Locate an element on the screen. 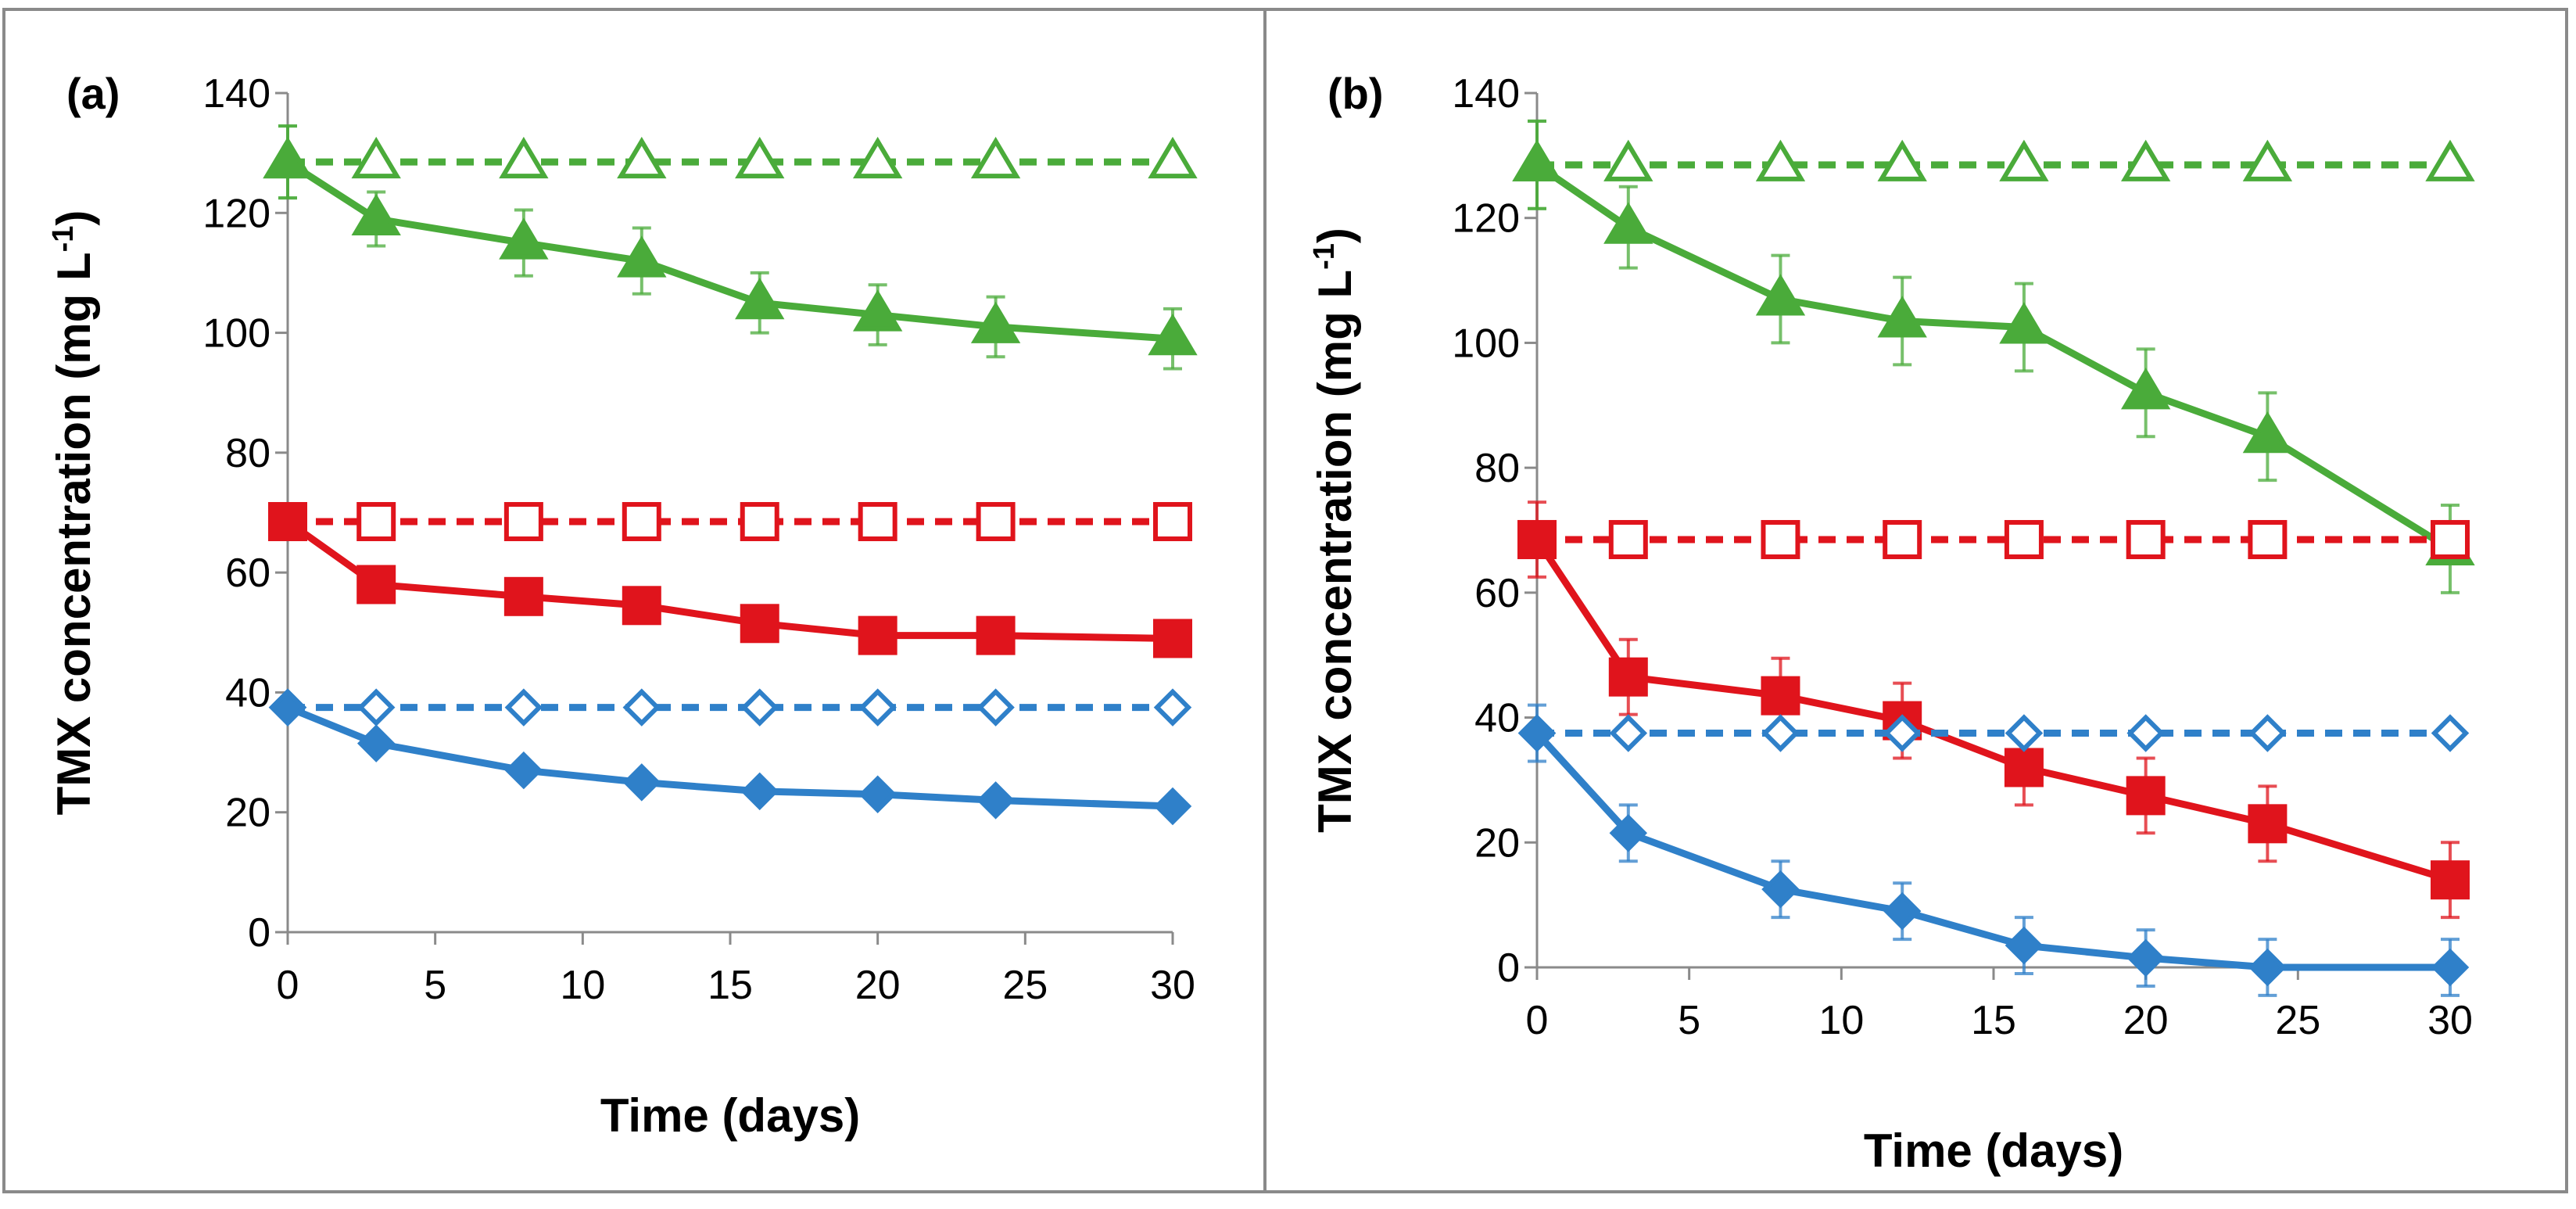 The height and width of the screenshot is (1209, 2576). series-green-treated is located at coordinates (730, 248).